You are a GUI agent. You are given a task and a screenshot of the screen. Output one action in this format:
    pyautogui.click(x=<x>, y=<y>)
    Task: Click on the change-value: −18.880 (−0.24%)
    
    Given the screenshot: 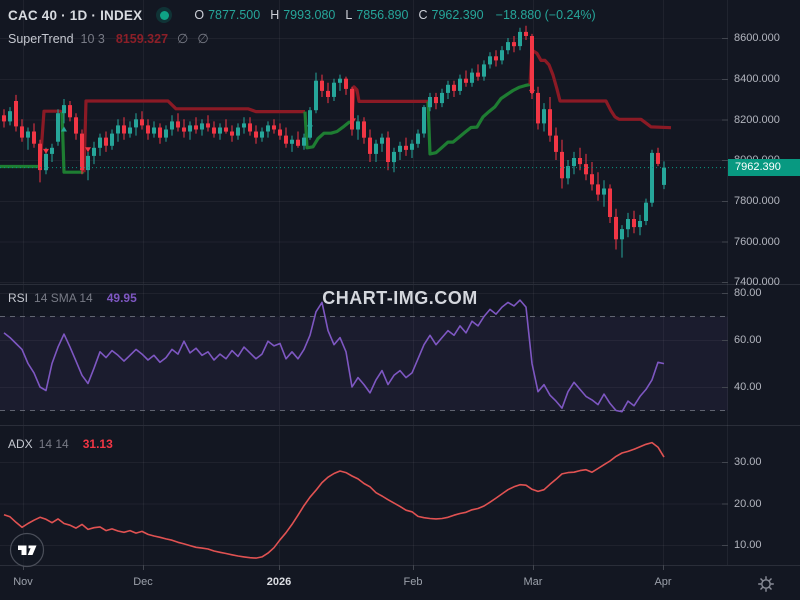 What is the action you would take?
    pyautogui.click(x=545, y=15)
    